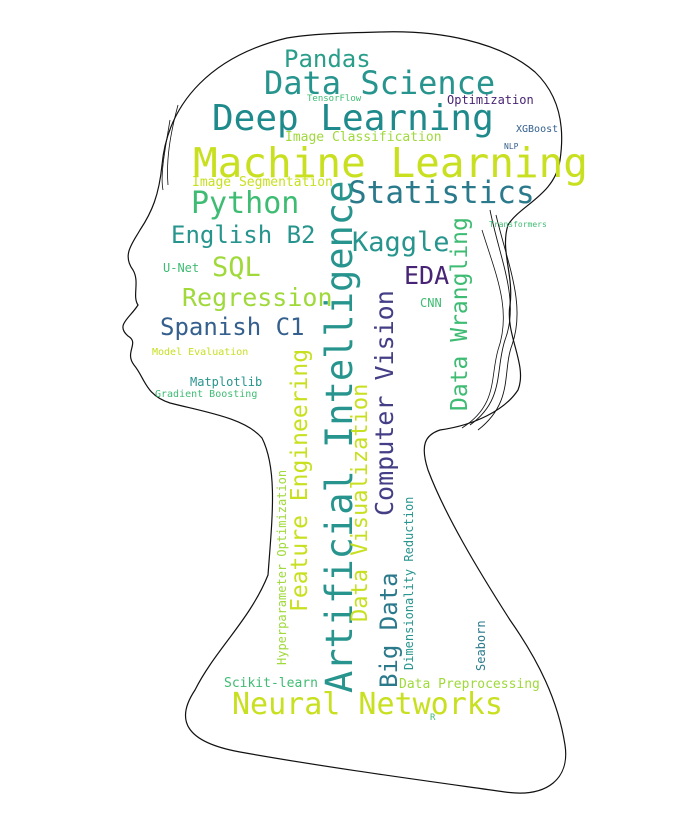 The height and width of the screenshot is (819, 693). Describe the element at coordinates (433, 718) in the screenshot. I see `word-r: R` at that location.